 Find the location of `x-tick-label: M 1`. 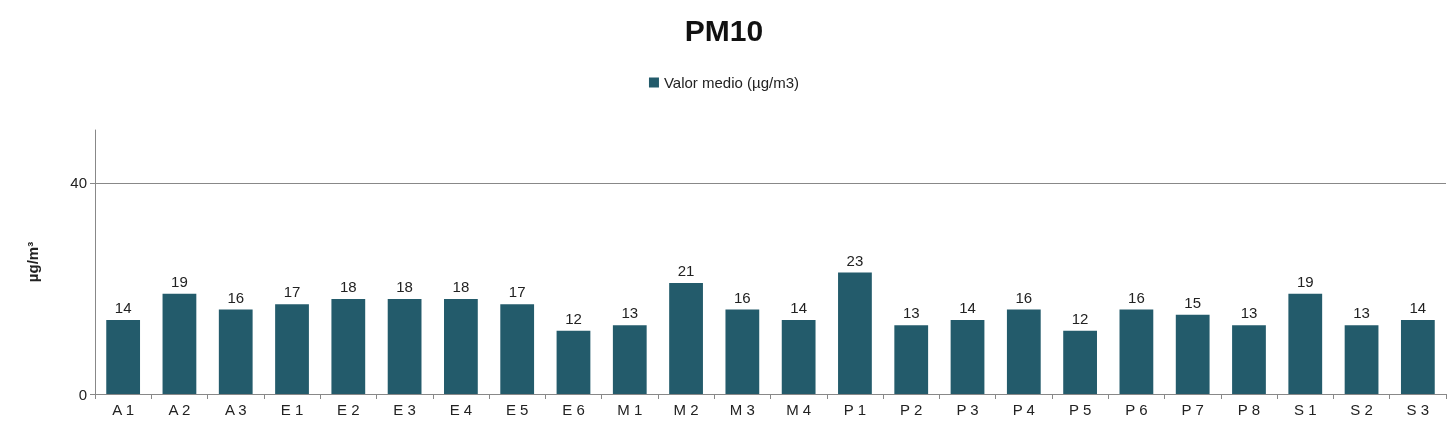

x-tick-label: M 1 is located at coordinates (630, 409).